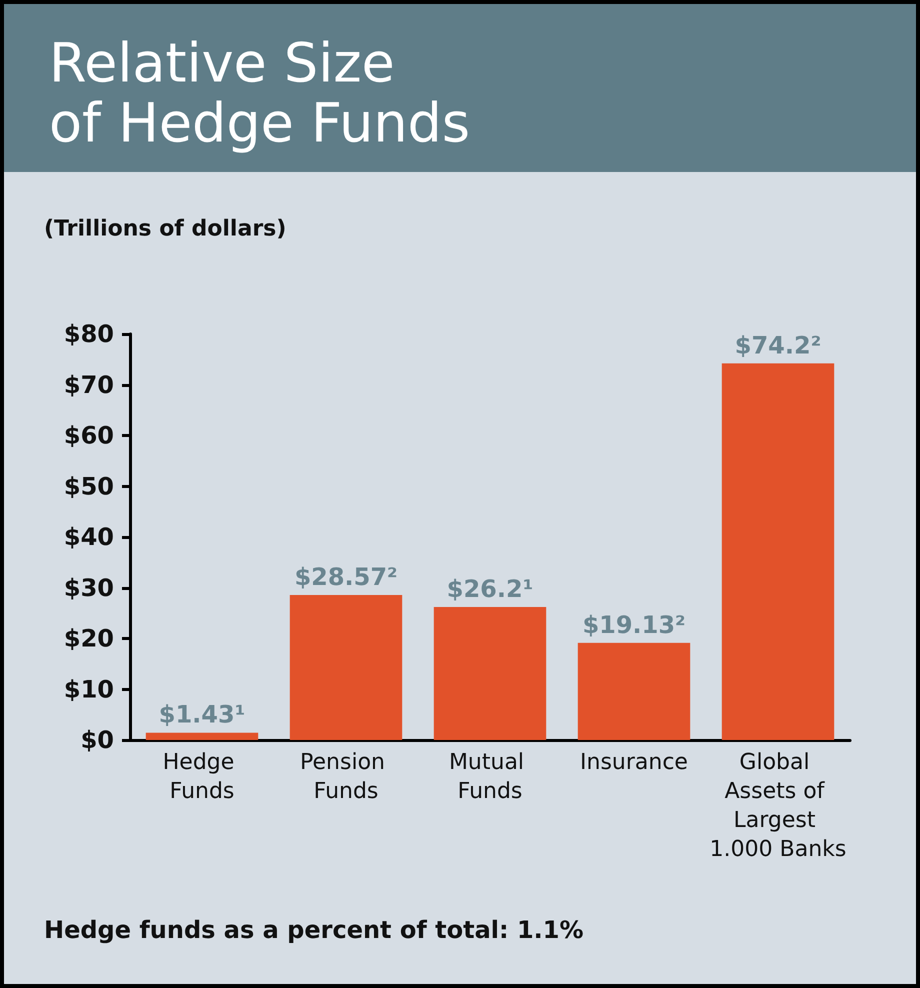 Image resolution: width=920 pixels, height=988 pixels. I want to click on data-label: $26.2¹, so click(490, 589).